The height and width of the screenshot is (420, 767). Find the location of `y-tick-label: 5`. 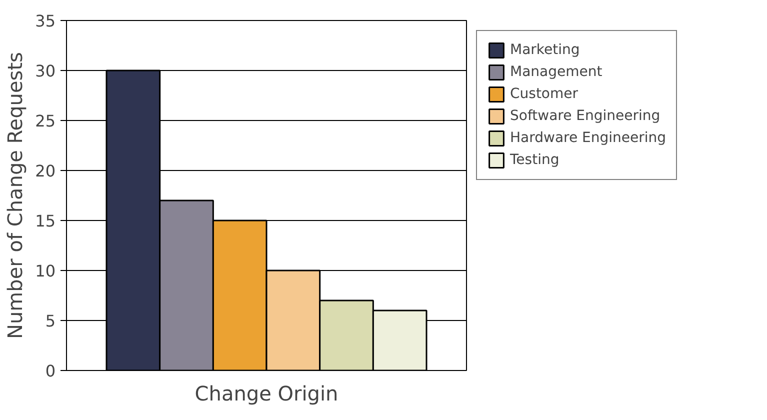

y-tick-label: 5 is located at coordinates (50, 321).